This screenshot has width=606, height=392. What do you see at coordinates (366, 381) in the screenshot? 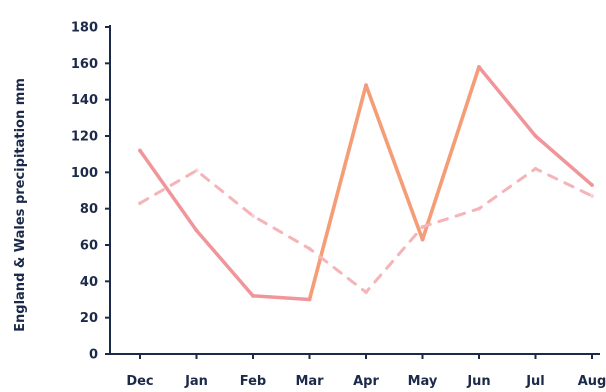
I see `x-tick-label: Apr` at bounding box center [366, 381].